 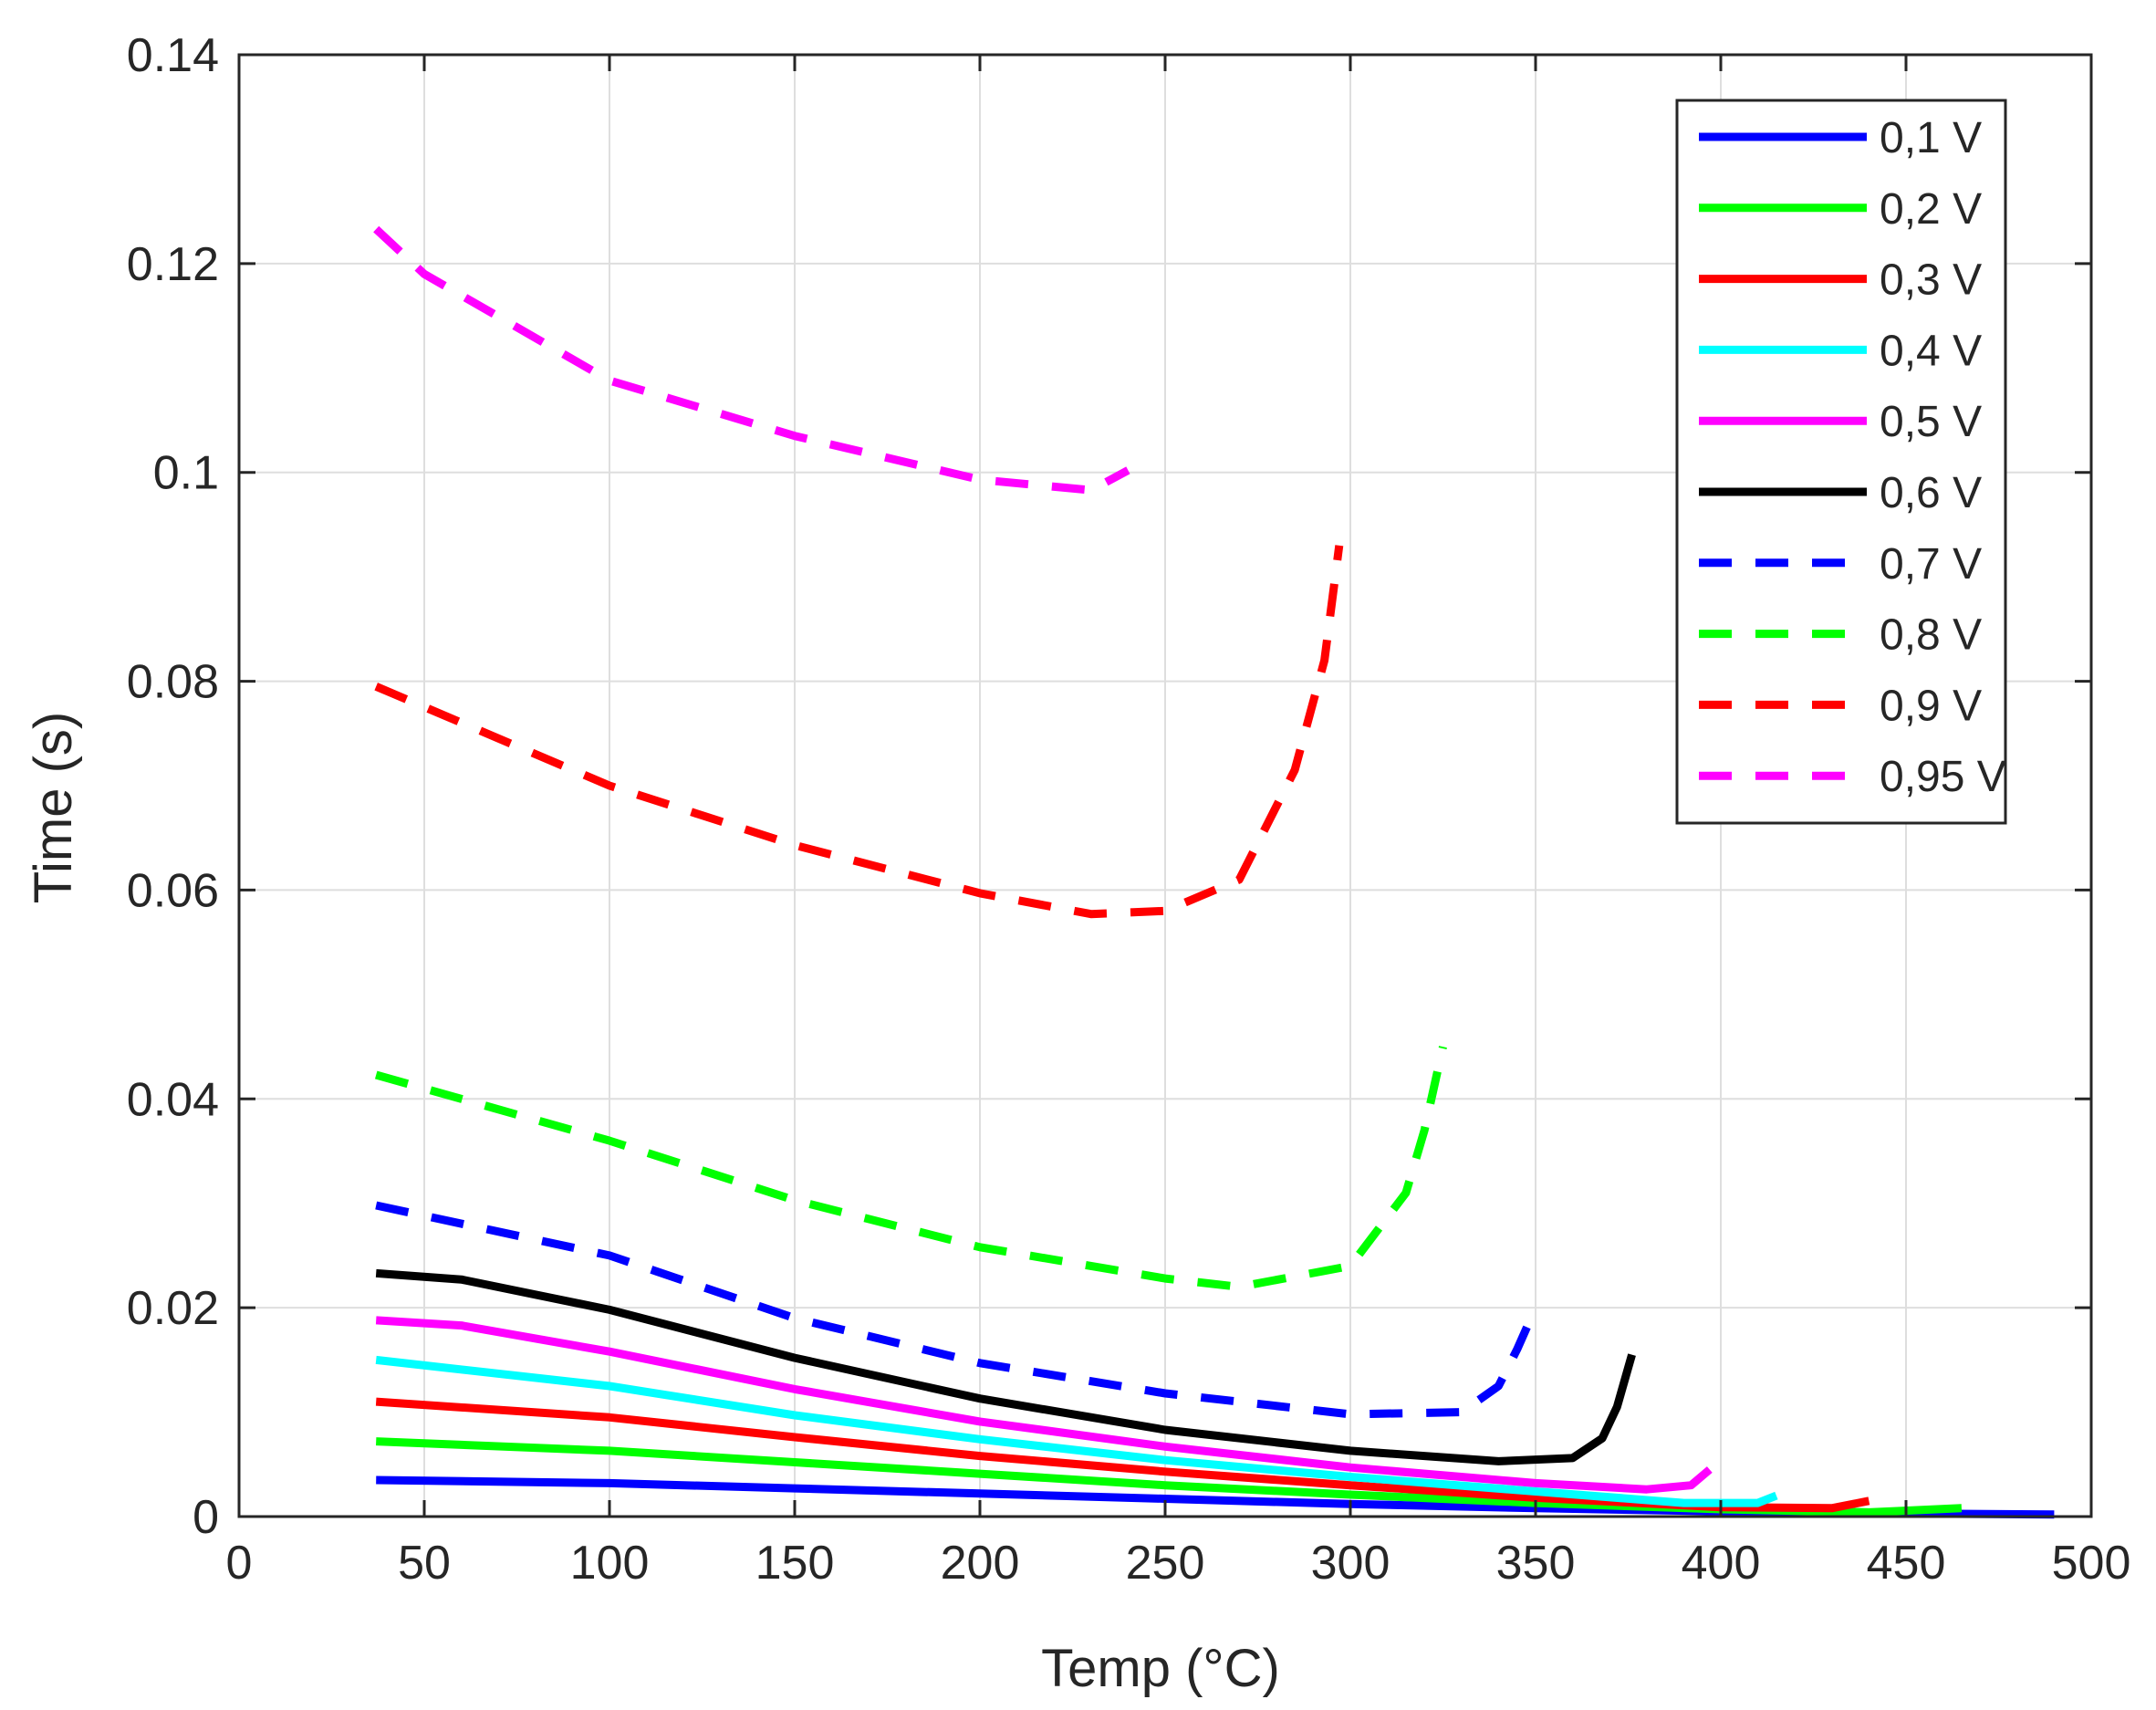 What do you see at coordinates (1931, 706) in the screenshot?
I see `legend-label: 0,9 V` at bounding box center [1931, 706].